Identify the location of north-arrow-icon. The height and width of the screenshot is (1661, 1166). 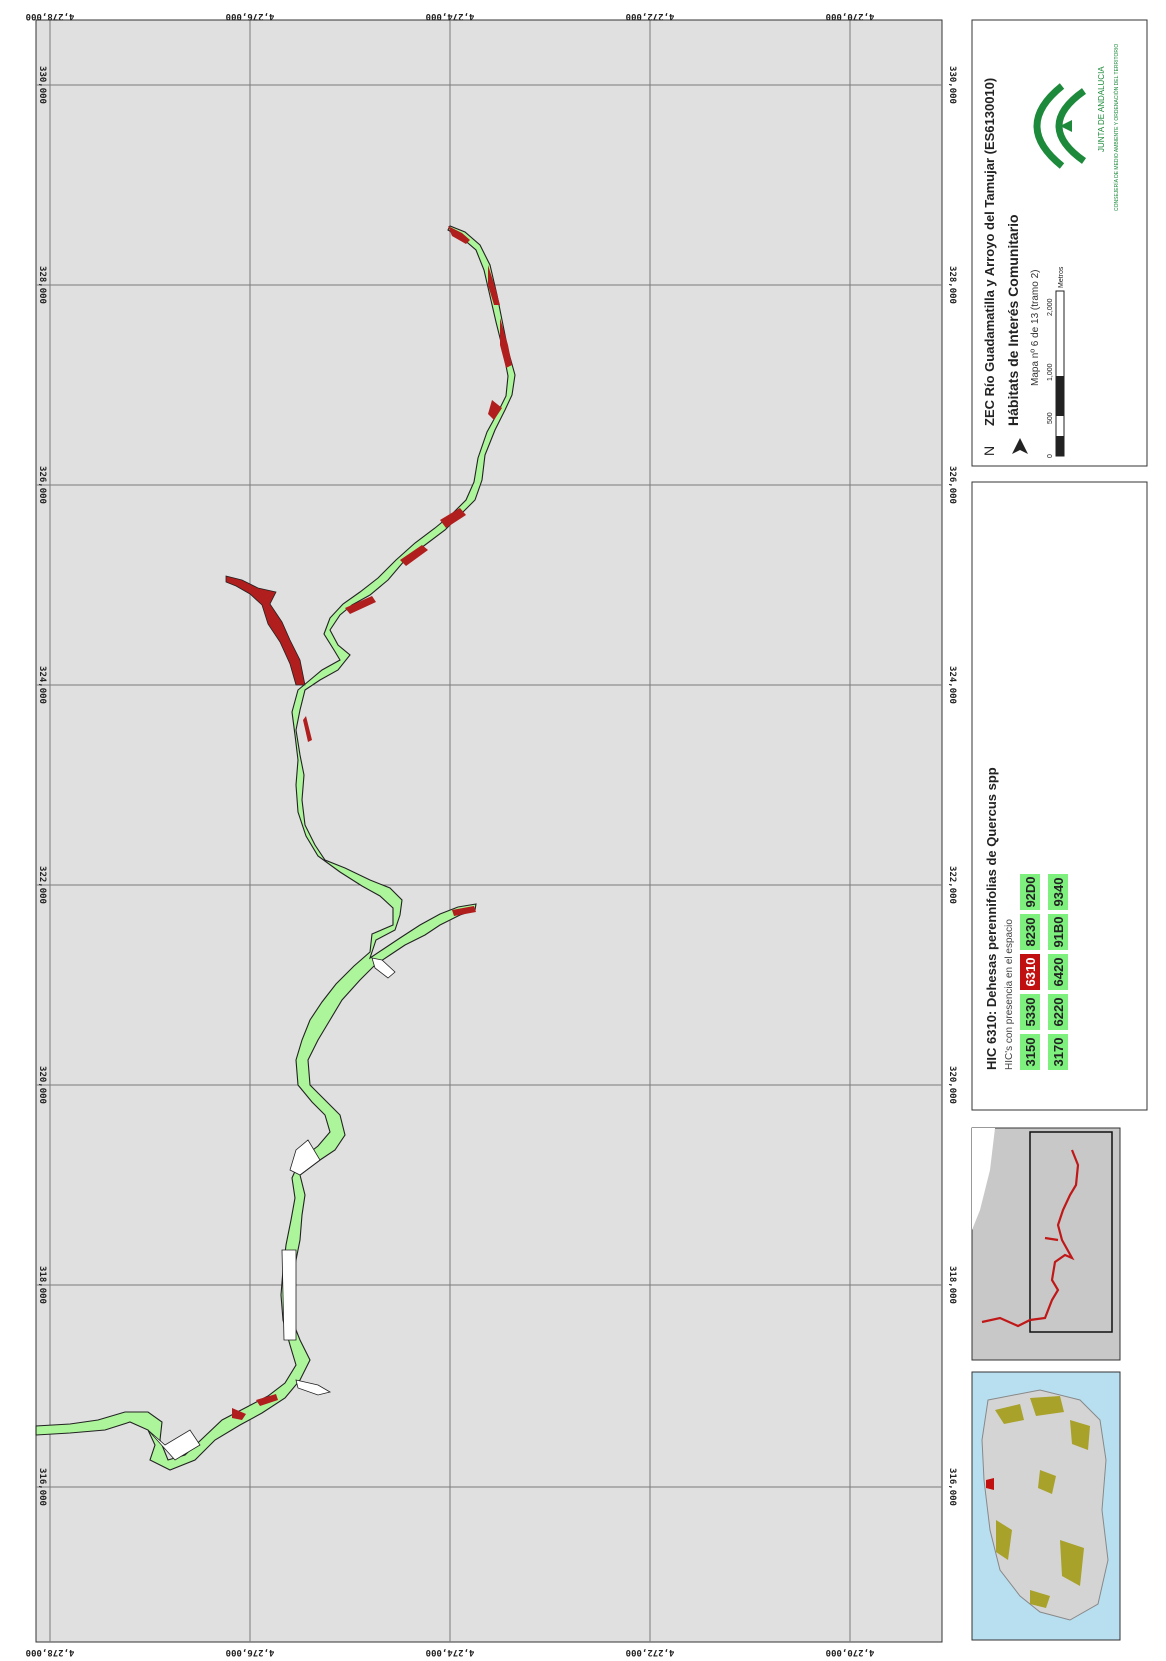
(1020, 446).